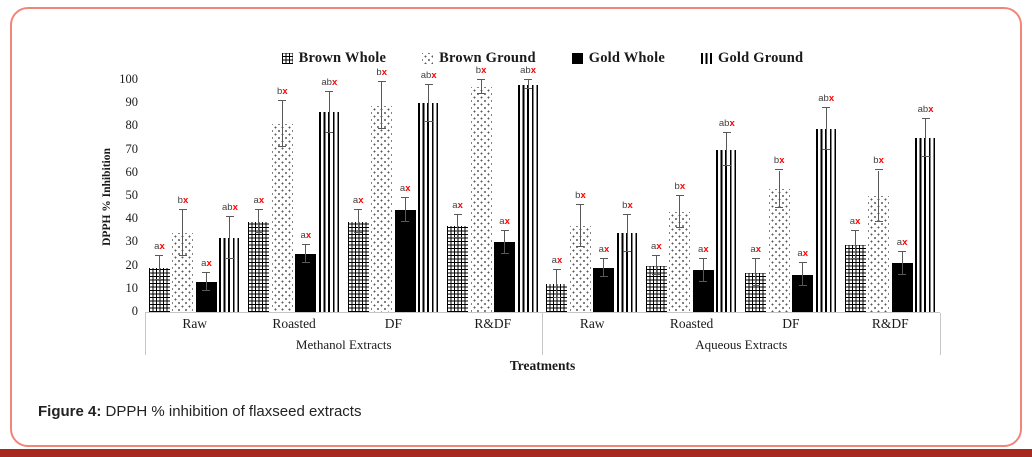 This screenshot has height=457, width=1032. I want to click on y-tick-label: 20, so click(132, 264).